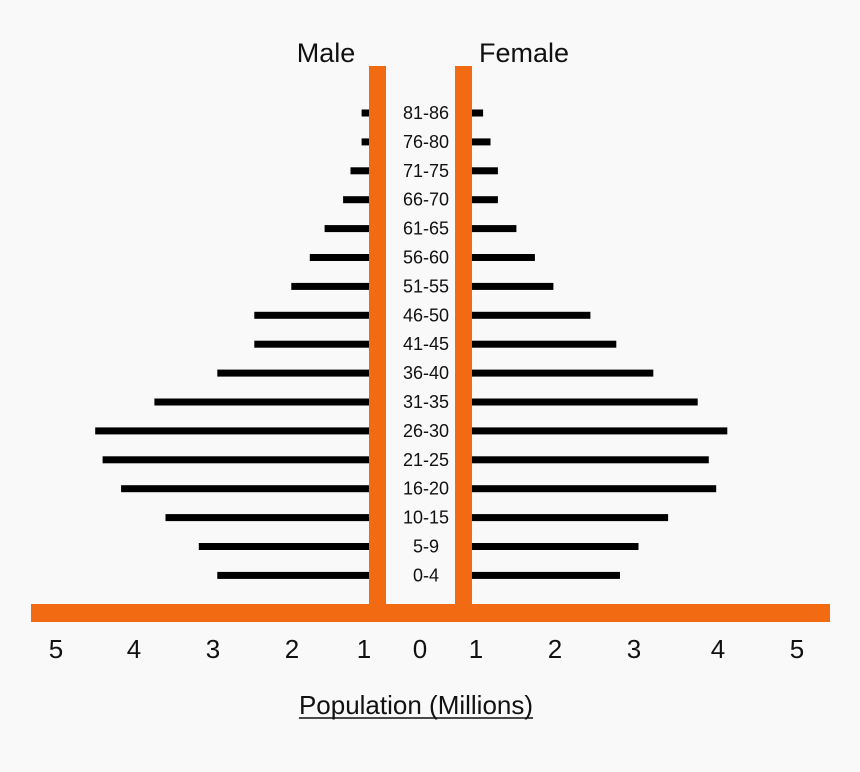 The width and height of the screenshot is (860, 772). What do you see at coordinates (377, 340) in the screenshot?
I see `male-center-axis` at bounding box center [377, 340].